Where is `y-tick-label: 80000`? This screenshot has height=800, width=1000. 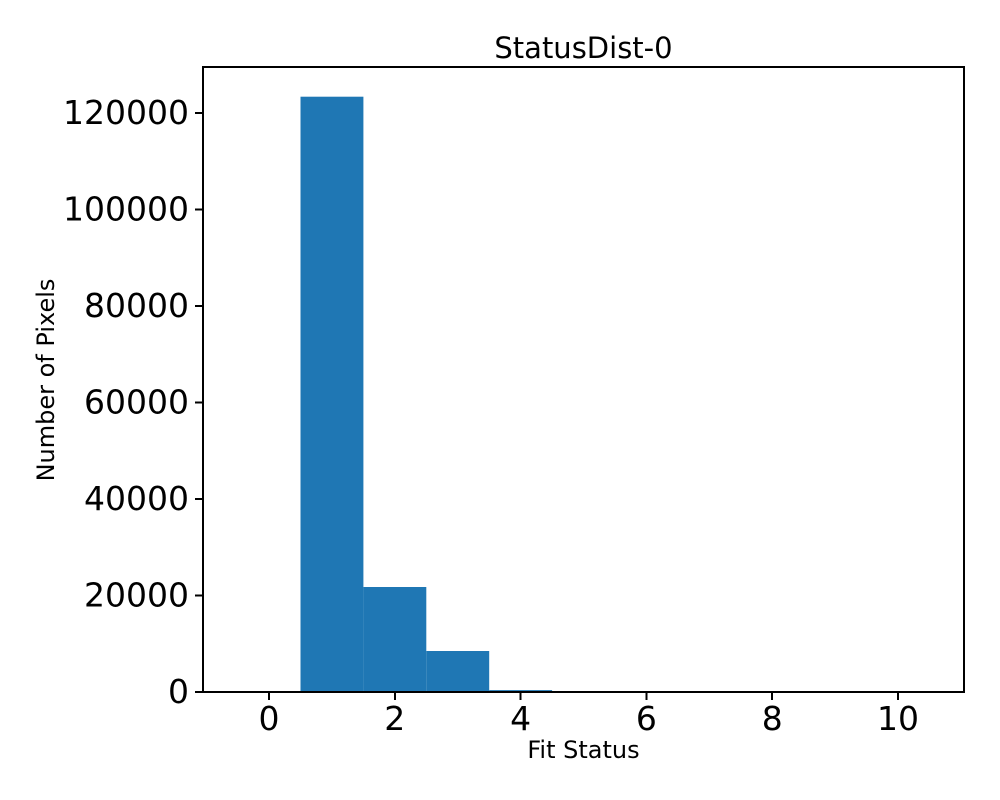 y-tick-label: 80000 is located at coordinates (136, 305).